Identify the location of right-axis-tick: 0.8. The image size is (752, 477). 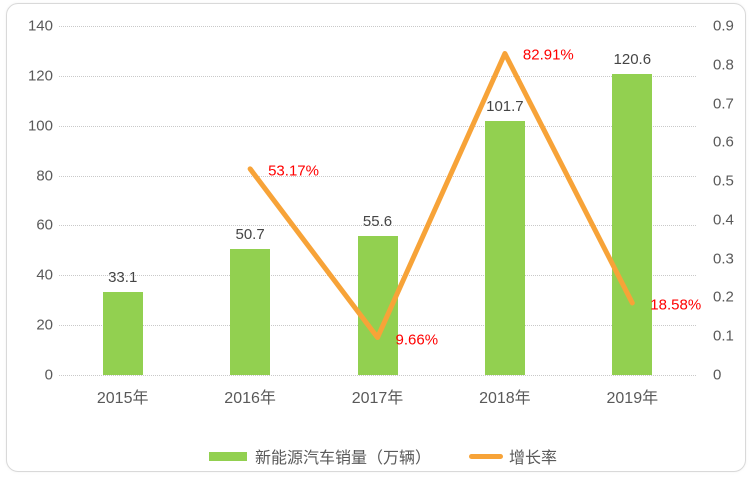
(723, 65).